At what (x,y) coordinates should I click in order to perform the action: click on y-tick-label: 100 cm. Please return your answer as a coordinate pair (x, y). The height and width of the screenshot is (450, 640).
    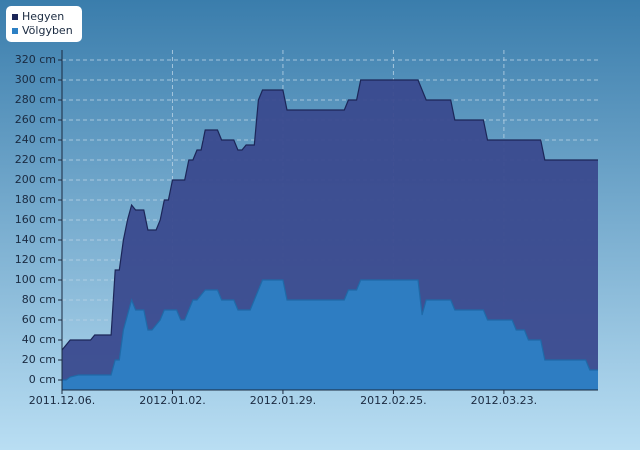
    Looking at the image, I should click on (35, 279).